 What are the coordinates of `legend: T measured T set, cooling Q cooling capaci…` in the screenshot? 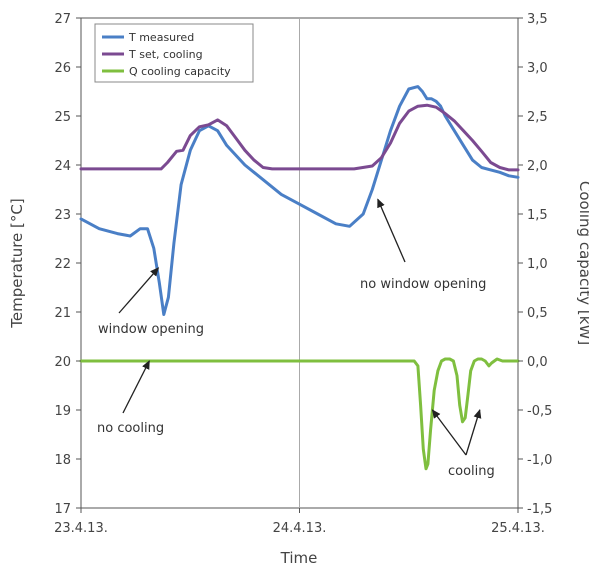 It's located at (174, 53).